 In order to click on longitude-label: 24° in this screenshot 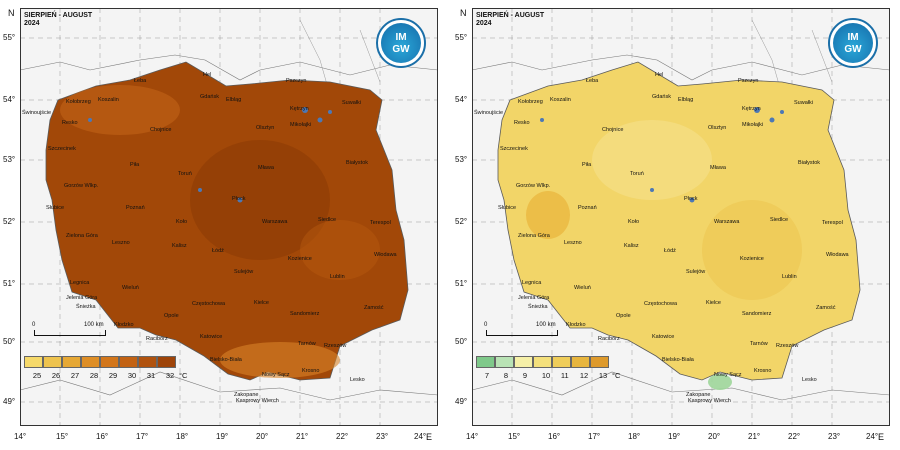, I will do `click(420, 436)`.